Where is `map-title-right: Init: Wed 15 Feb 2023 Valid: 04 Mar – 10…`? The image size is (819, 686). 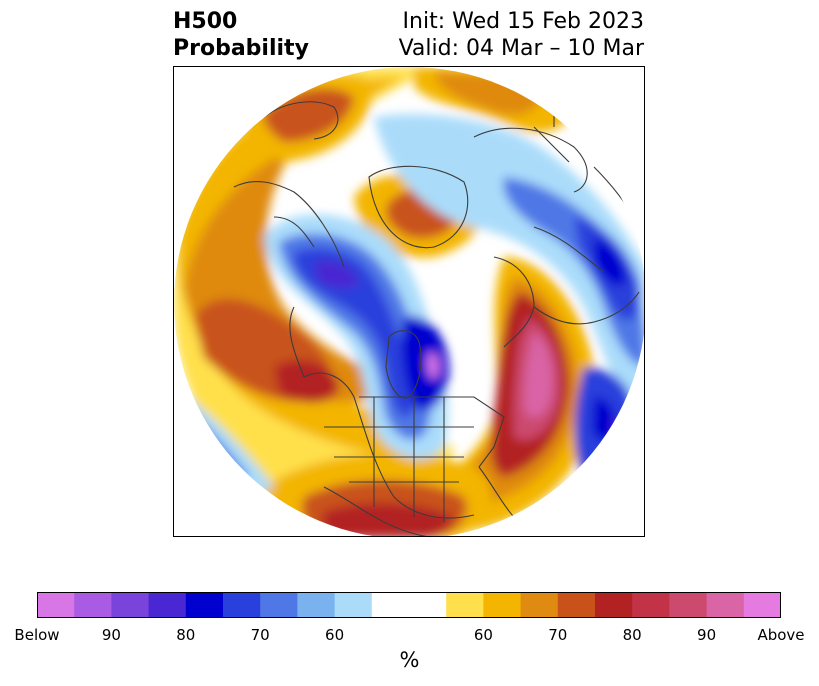
map-title-right: Init: Wed 15 Feb 2023 Valid: 04 Mar – 10… is located at coordinates (521, 35).